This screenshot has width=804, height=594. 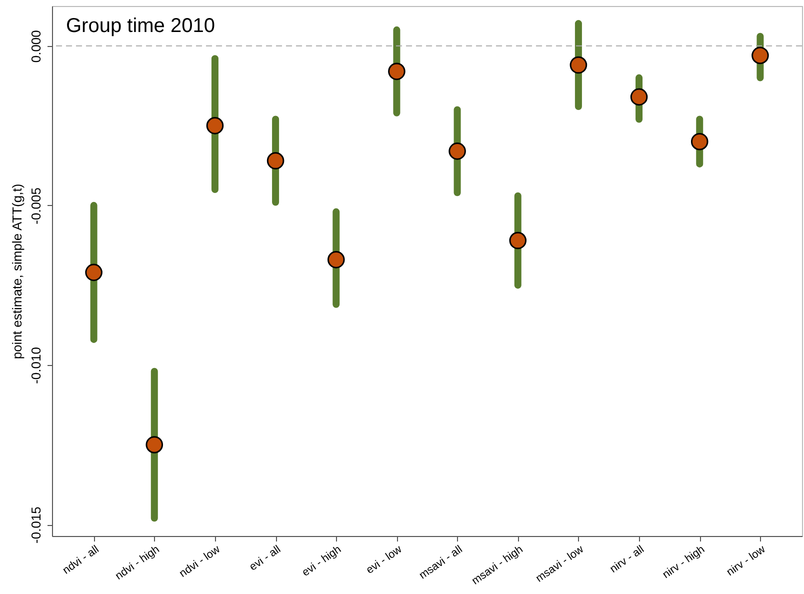 I want to click on y-tick-label: 0.000, so click(x=36, y=46).